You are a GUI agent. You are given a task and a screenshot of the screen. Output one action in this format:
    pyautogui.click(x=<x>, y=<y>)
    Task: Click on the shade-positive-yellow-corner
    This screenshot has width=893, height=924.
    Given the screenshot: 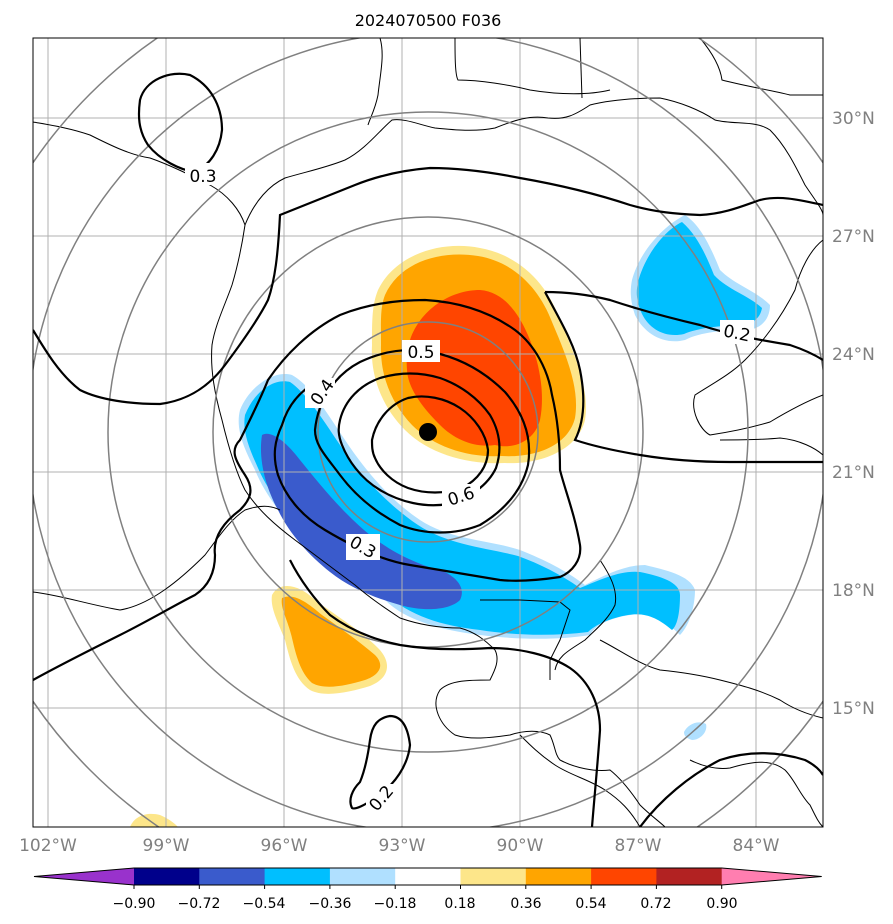 What is the action you would take?
    pyautogui.click(x=154, y=820)
    